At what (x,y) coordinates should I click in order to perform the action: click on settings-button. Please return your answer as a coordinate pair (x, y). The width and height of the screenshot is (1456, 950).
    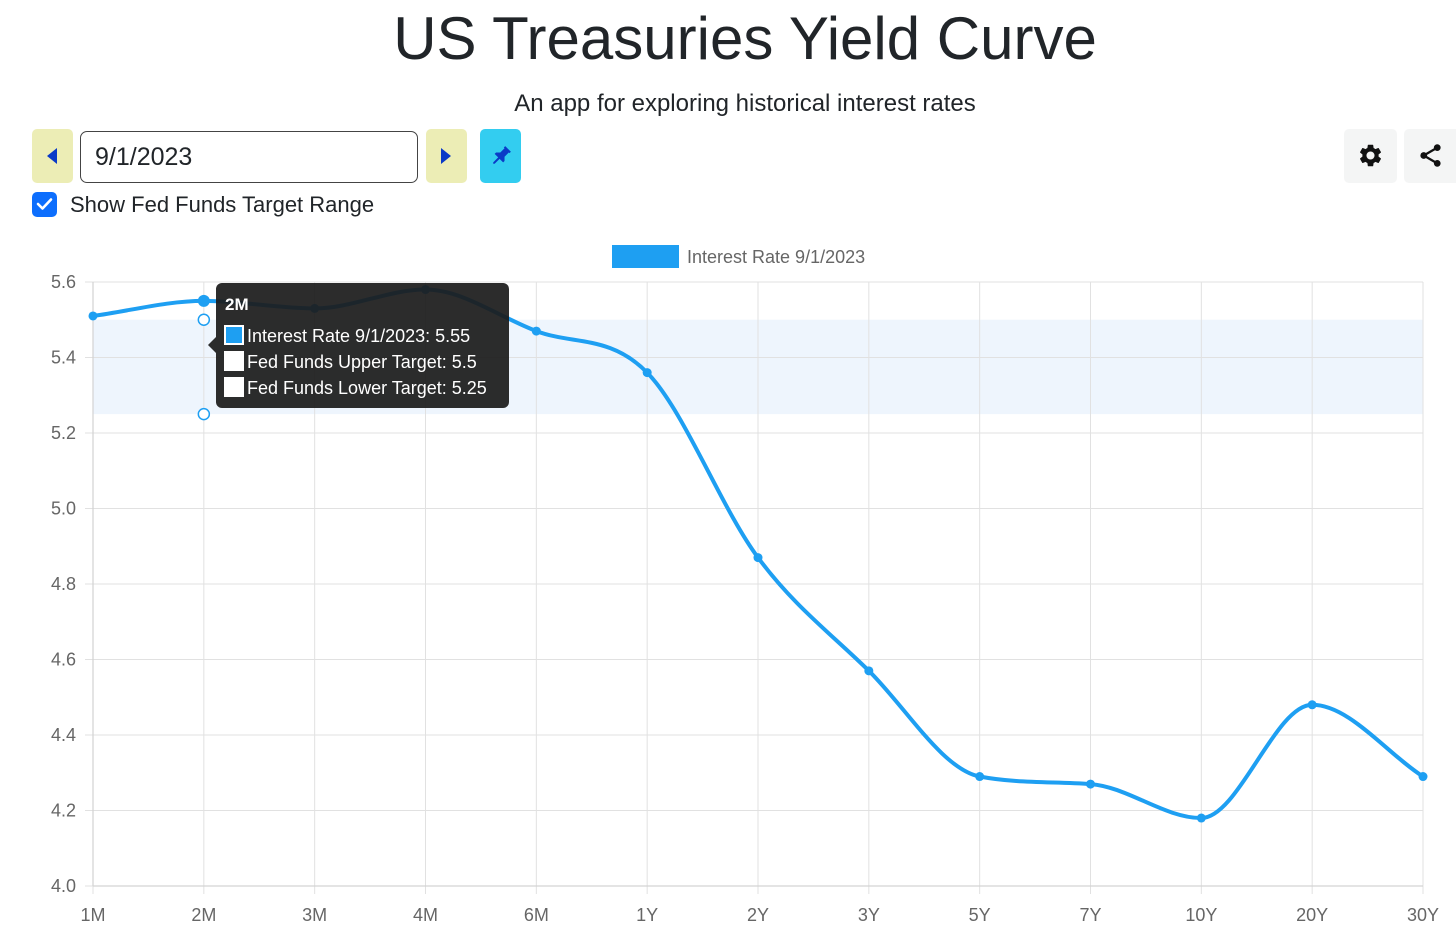
    Looking at the image, I should click on (1370, 156).